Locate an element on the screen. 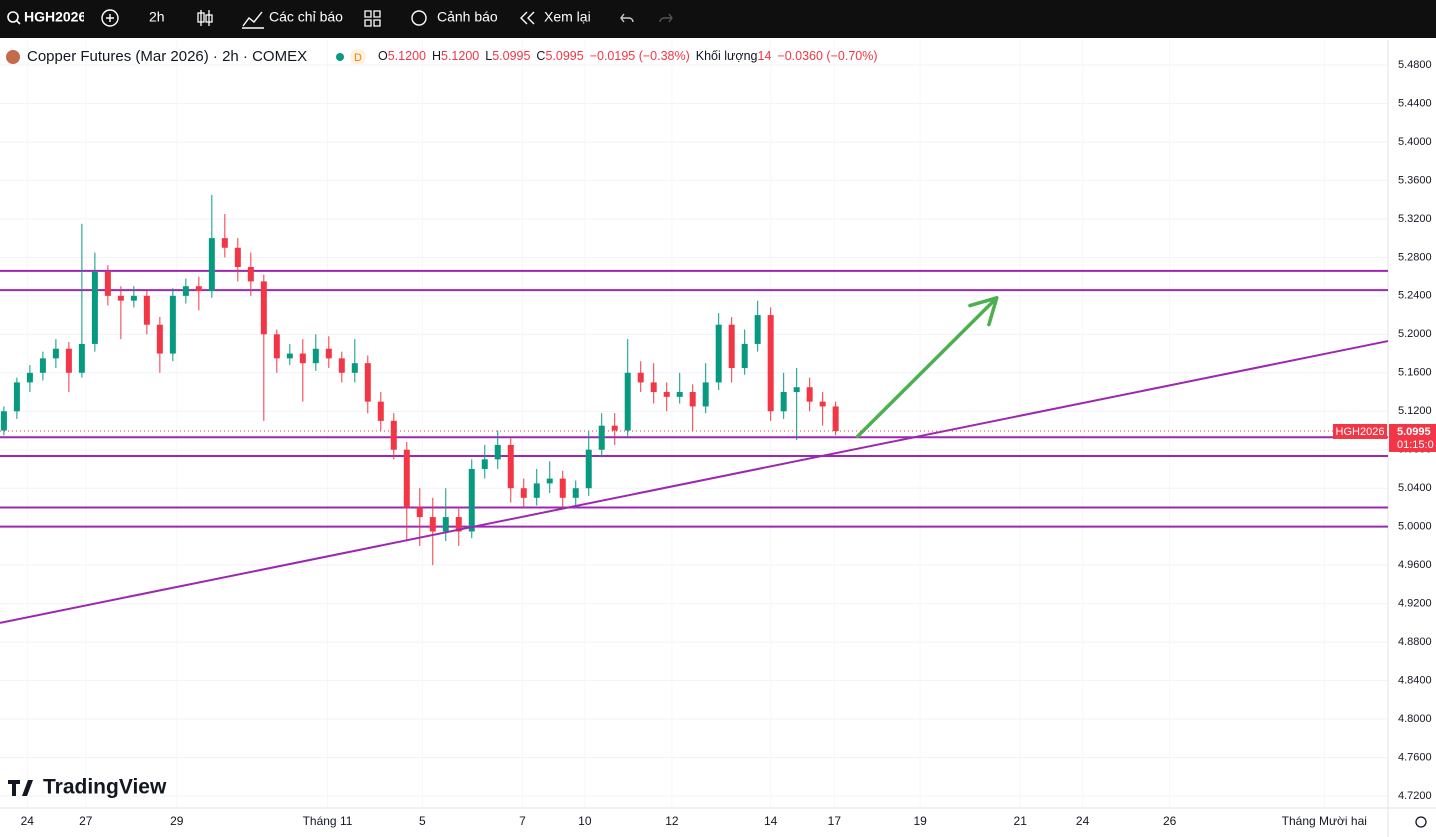 The height and width of the screenshot is (837, 1436). add-icon is located at coordinates (110, 18).